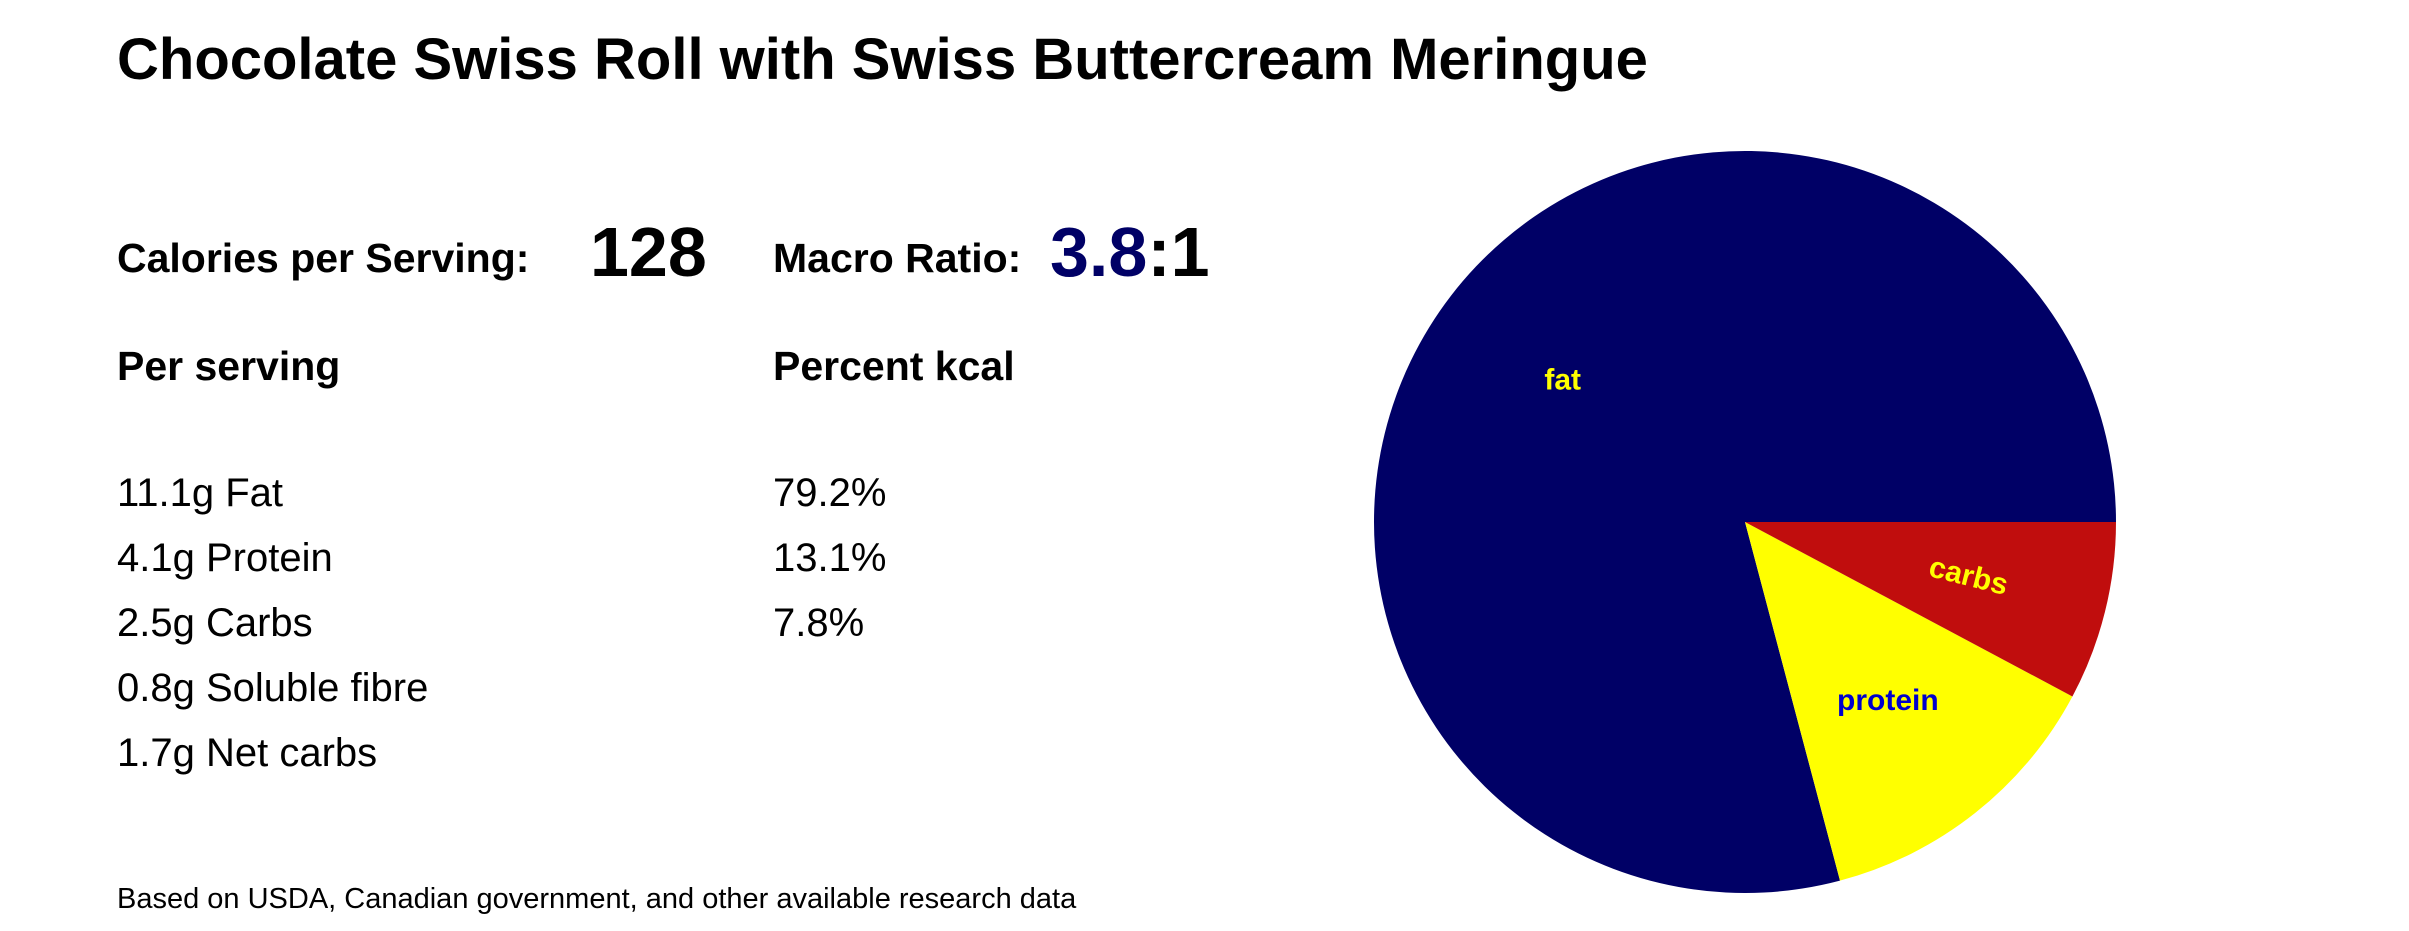 The width and height of the screenshot is (2409, 931). What do you see at coordinates (897, 258) in the screenshot?
I see `macro-ratio-label: Macro Ratio:` at bounding box center [897, 258].